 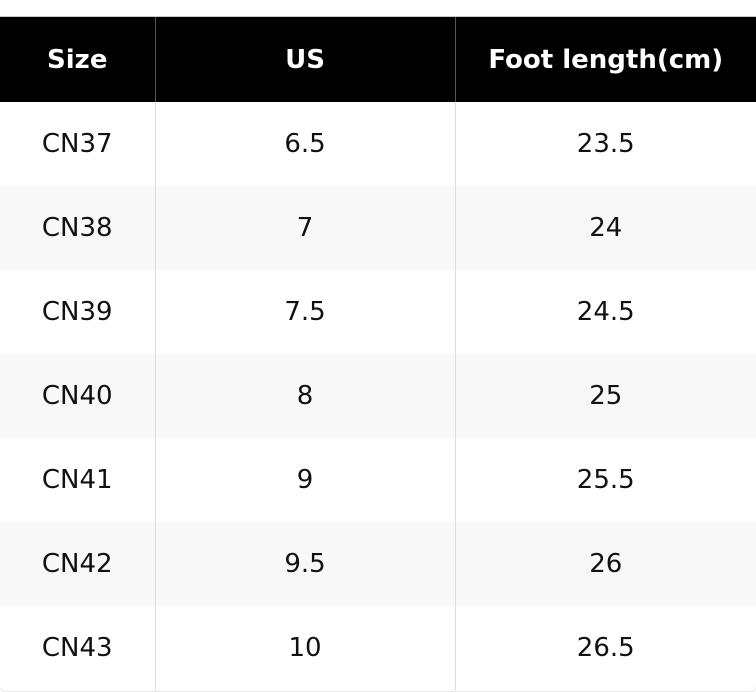 What do you see at coordinates (304, 480) in the screenshot?
I see `table-cell: 9` at bounding box center [304, 480].